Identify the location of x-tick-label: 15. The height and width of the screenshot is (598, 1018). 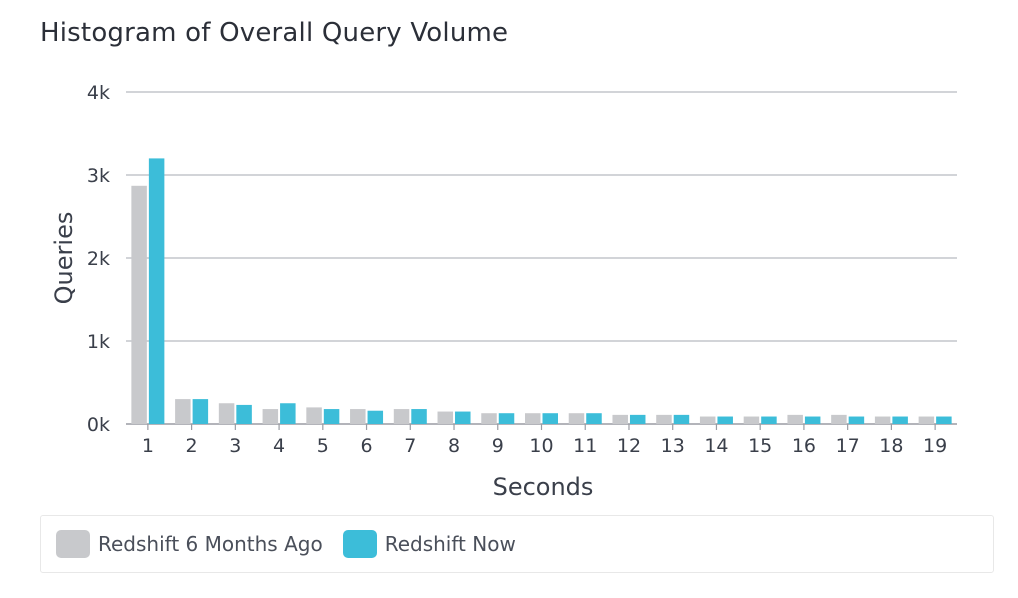
(760, 446).